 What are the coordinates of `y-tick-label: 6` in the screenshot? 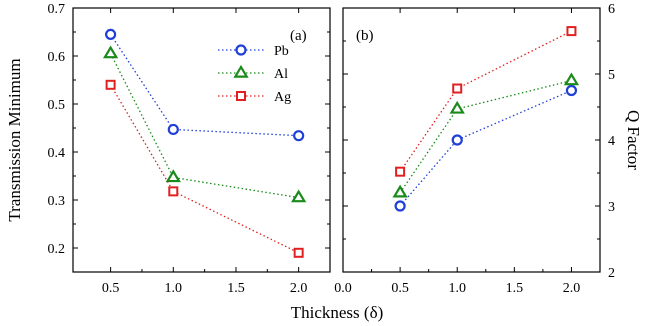 It's located at (611, 9).